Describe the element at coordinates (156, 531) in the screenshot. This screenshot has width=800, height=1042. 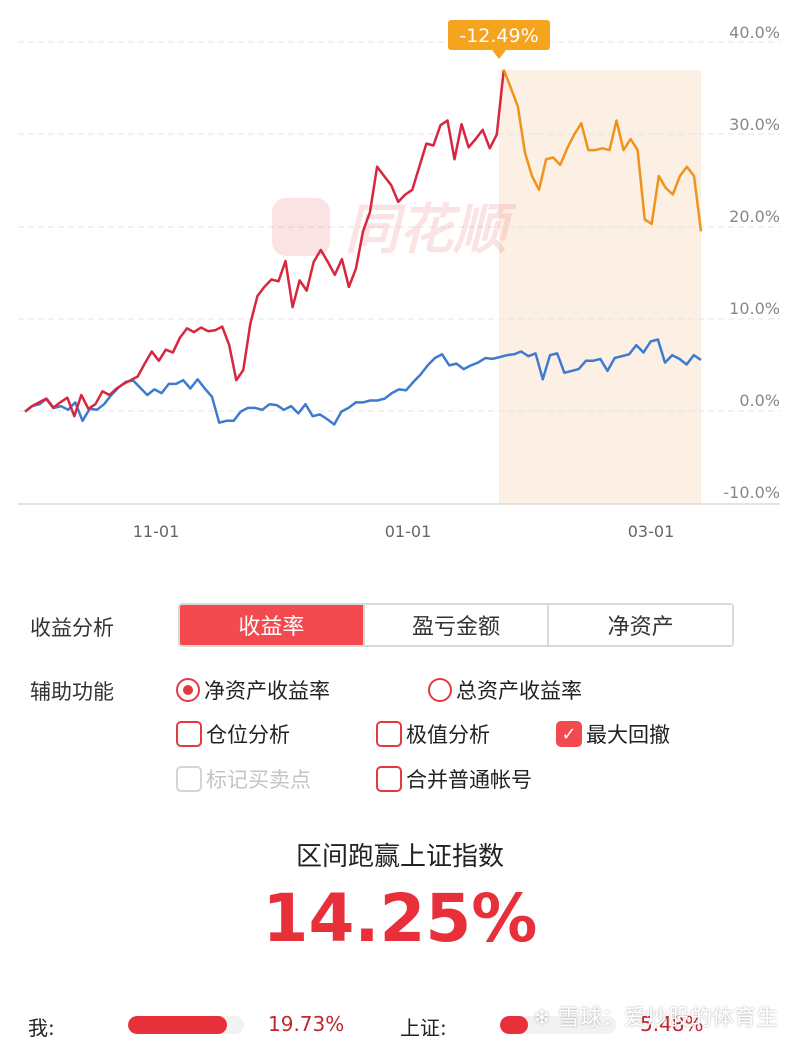
I see `x-tick-label: 11-01` at that location.